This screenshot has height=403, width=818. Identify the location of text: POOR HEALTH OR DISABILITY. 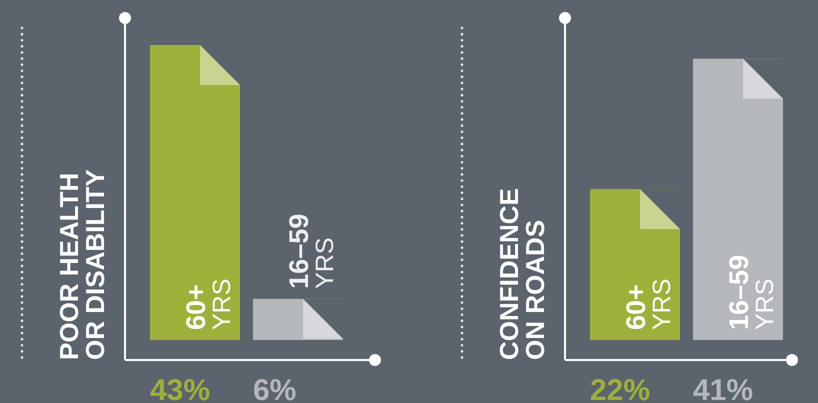
(82, 264).